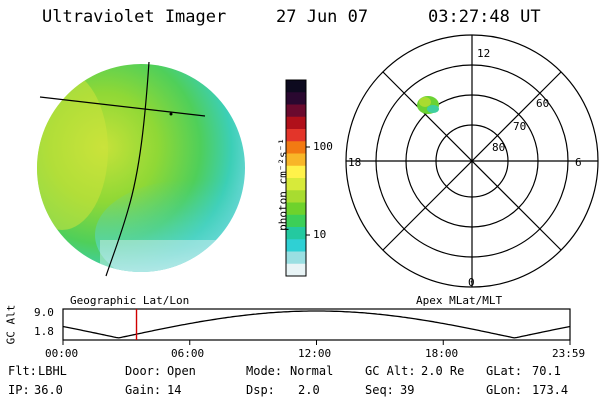 Image resolution: width=600 pixels, height=400 pixels. I want to click on dsp-label: Dsp:, so click(260, 390).